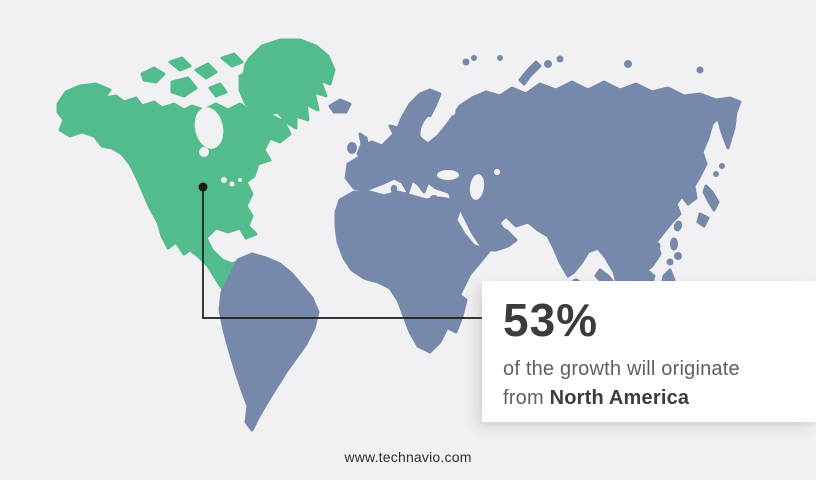  I want to click on water-black-sea, so click(448, 175).